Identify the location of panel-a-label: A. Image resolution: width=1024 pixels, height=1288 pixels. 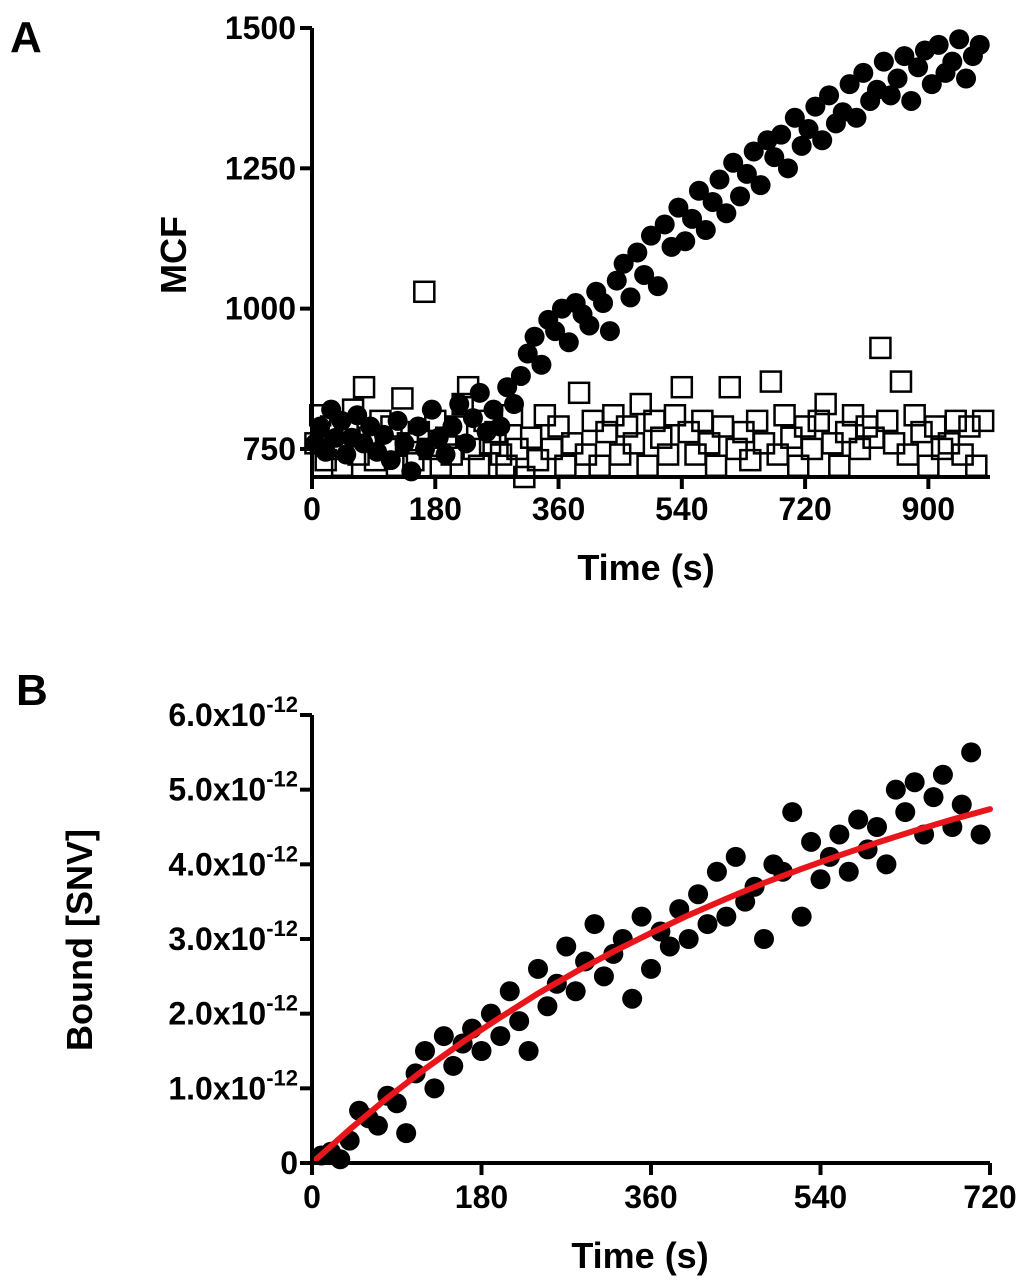
(26, 37).